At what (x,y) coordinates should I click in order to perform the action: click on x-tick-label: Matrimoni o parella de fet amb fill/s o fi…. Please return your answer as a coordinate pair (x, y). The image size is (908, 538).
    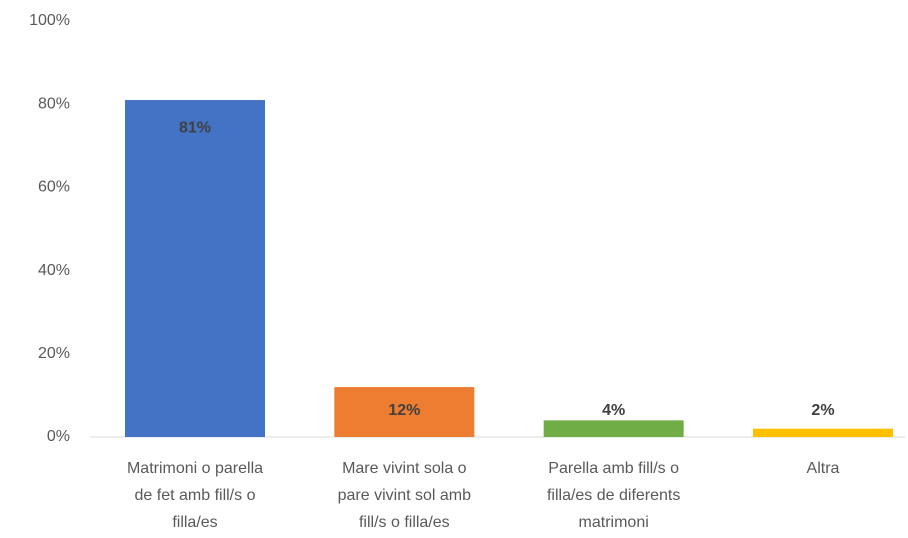
    Looking at the image, I should click on (195, 495).